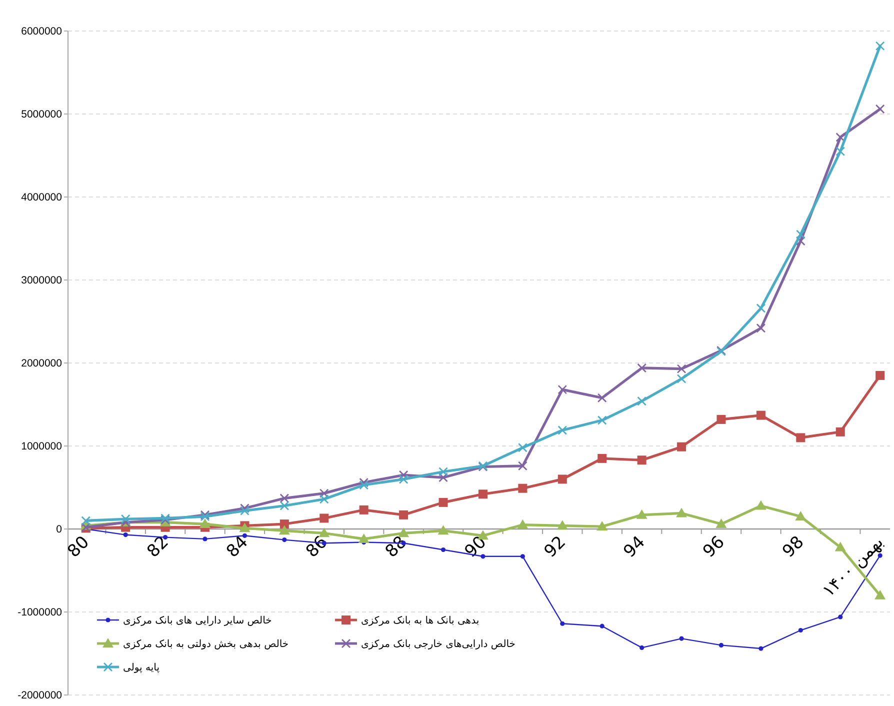 Image resolution: width=894 pixels, height=706 pixels. I want to click on y-tick-label: -2000000, so click(40, 696).